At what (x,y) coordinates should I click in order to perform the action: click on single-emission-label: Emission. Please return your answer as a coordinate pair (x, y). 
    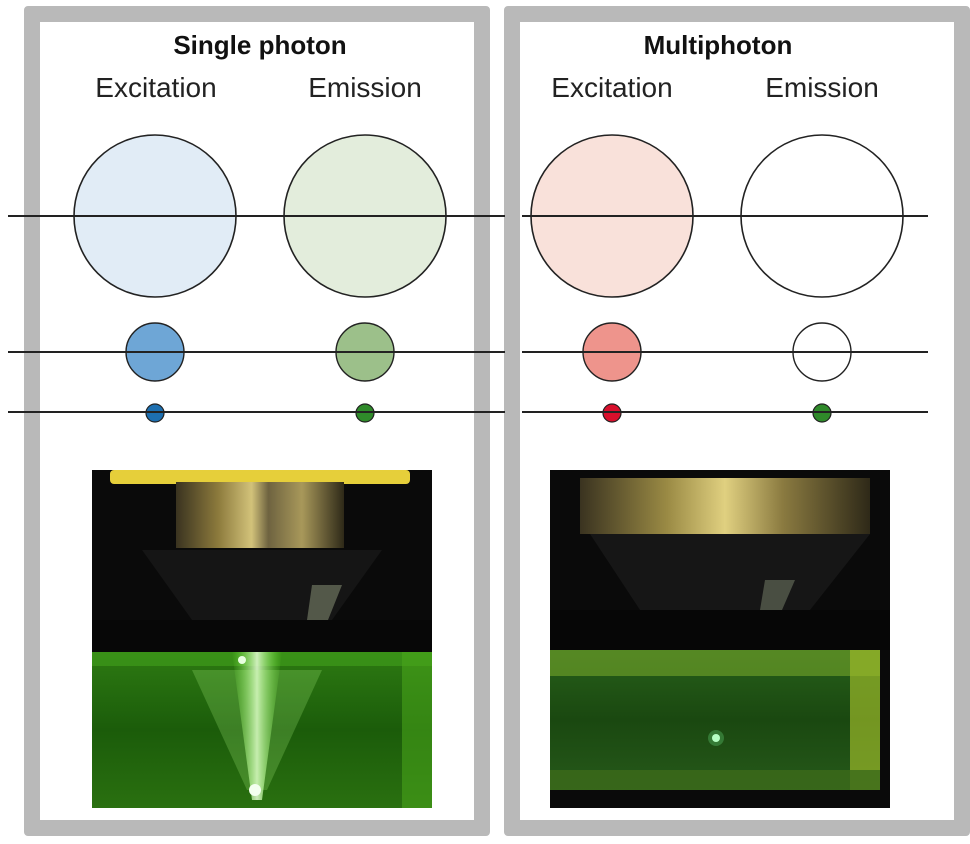
    Looking at the image, I should click on (365, 87).